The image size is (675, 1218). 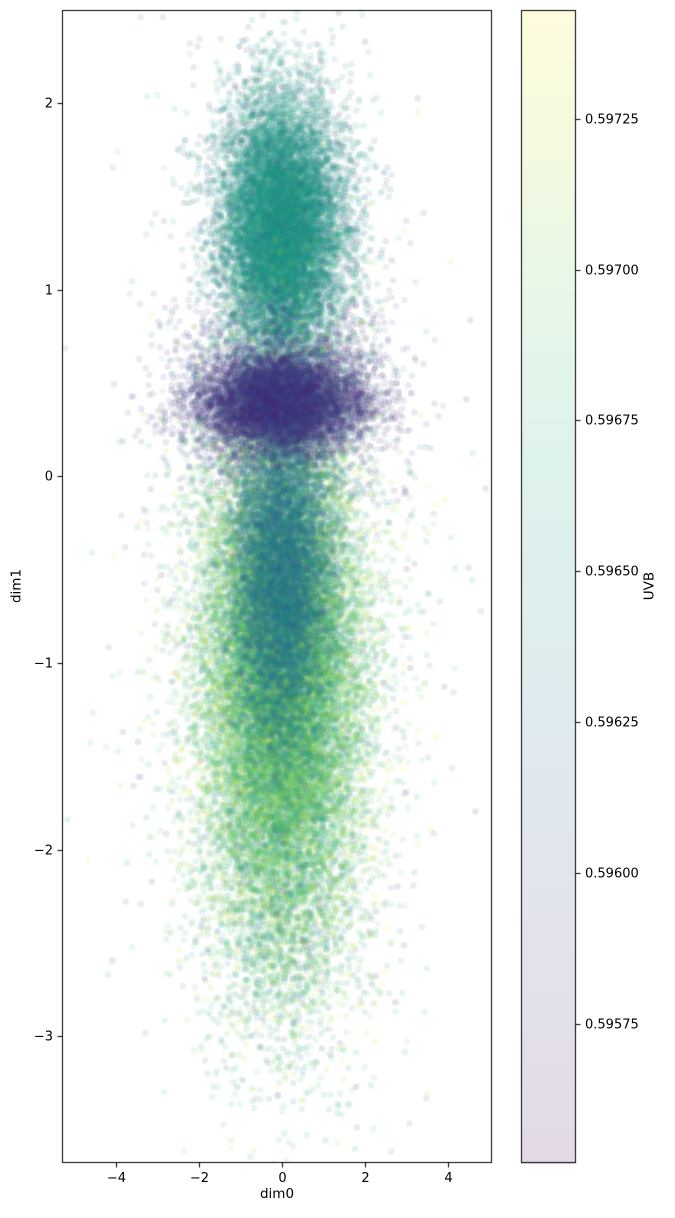 What do you see at coordinates (612, 420) in the screenshot?
I see `colorbar-tick-label: 0.59675` at bounding box center [612, 420].